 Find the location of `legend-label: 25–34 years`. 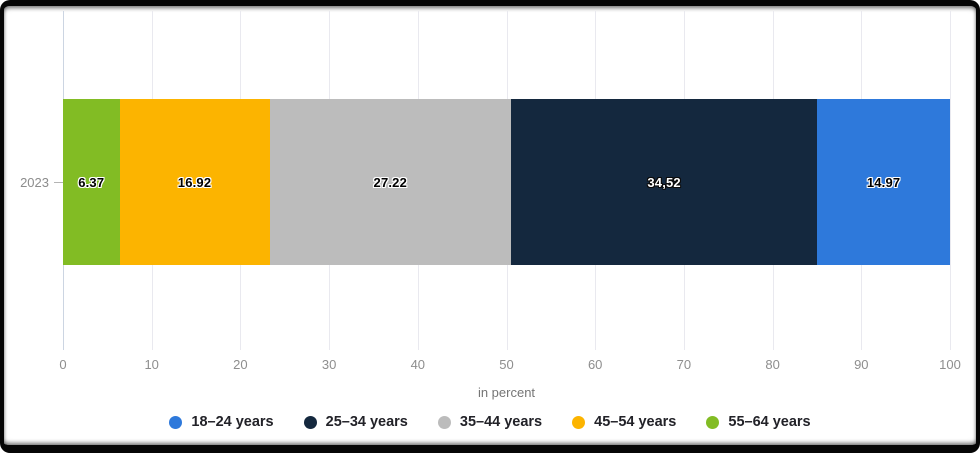

legend-label: 25–34 years is located at coordinates (366, 422).